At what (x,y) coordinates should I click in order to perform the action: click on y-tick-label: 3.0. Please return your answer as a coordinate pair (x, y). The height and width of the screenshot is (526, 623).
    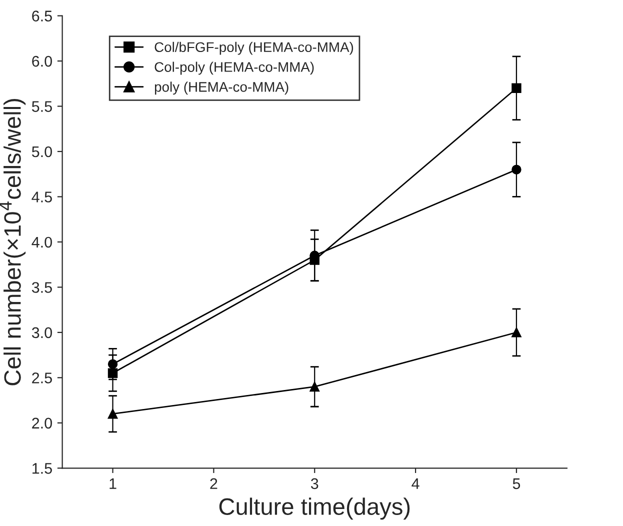
    Looking at the image, I should click on (42, 332).